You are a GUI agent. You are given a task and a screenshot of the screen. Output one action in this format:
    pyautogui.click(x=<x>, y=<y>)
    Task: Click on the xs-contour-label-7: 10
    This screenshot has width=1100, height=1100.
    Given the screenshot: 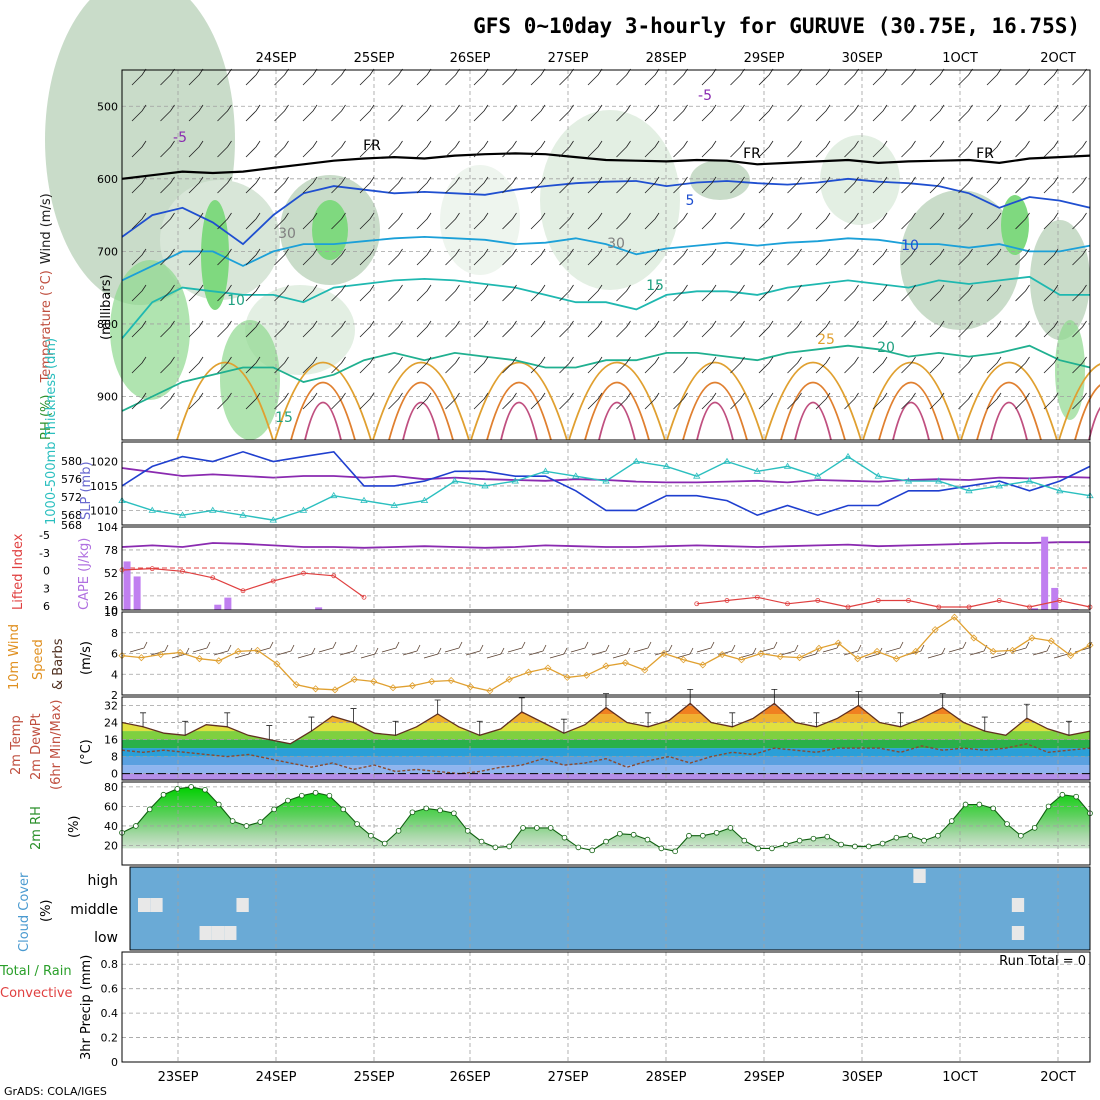 What is the action you would take?
    pyautogui.click(x=236, y=301)
    